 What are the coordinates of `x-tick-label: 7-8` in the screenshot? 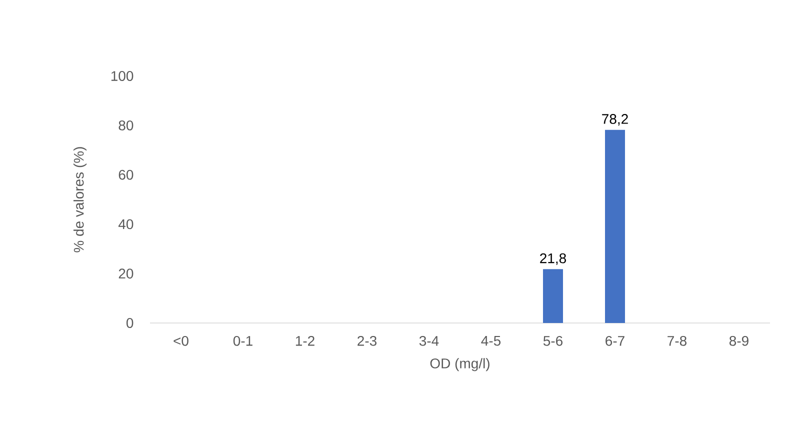 It's located at (677, 341).